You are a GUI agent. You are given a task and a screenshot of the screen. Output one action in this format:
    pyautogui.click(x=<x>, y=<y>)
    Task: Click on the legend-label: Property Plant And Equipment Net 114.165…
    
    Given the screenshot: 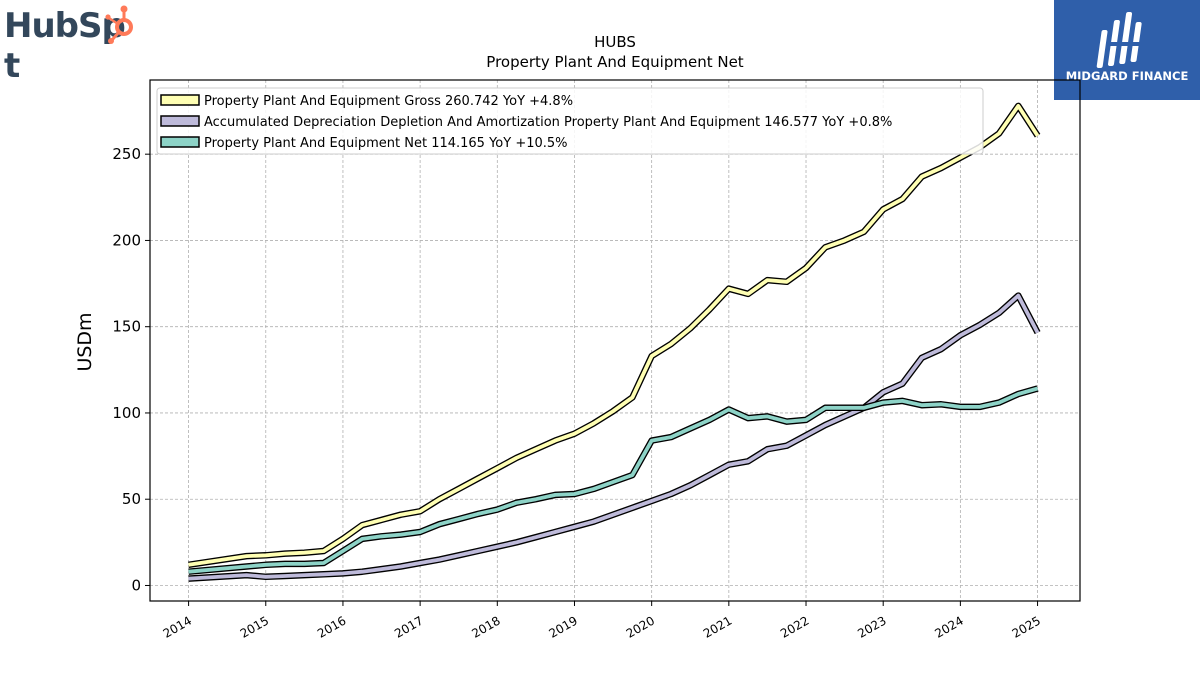 What is the action you would take?
    pyautogui.click(x=386, y=143)
    